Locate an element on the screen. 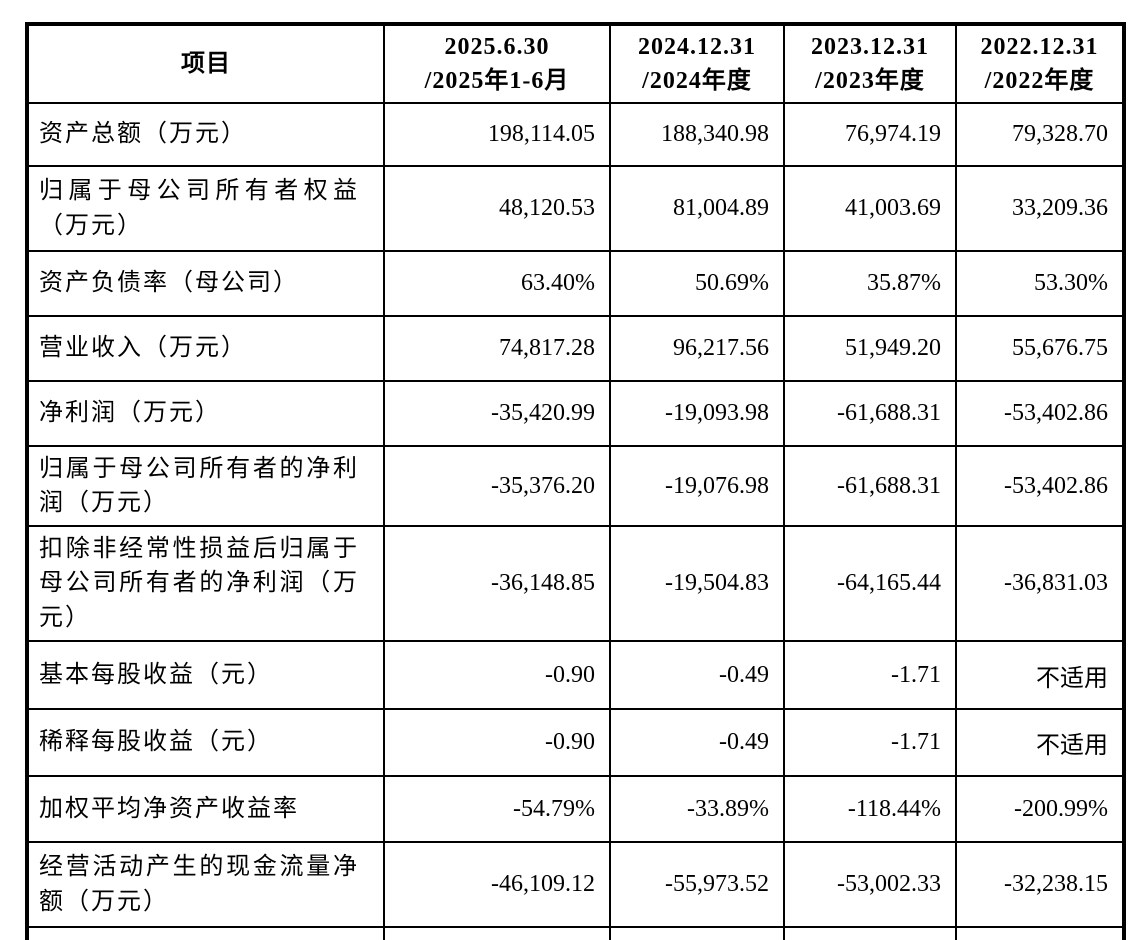 The image size is (1142, 940). value-cell: -118.44% is located at coordinates (870, 809).